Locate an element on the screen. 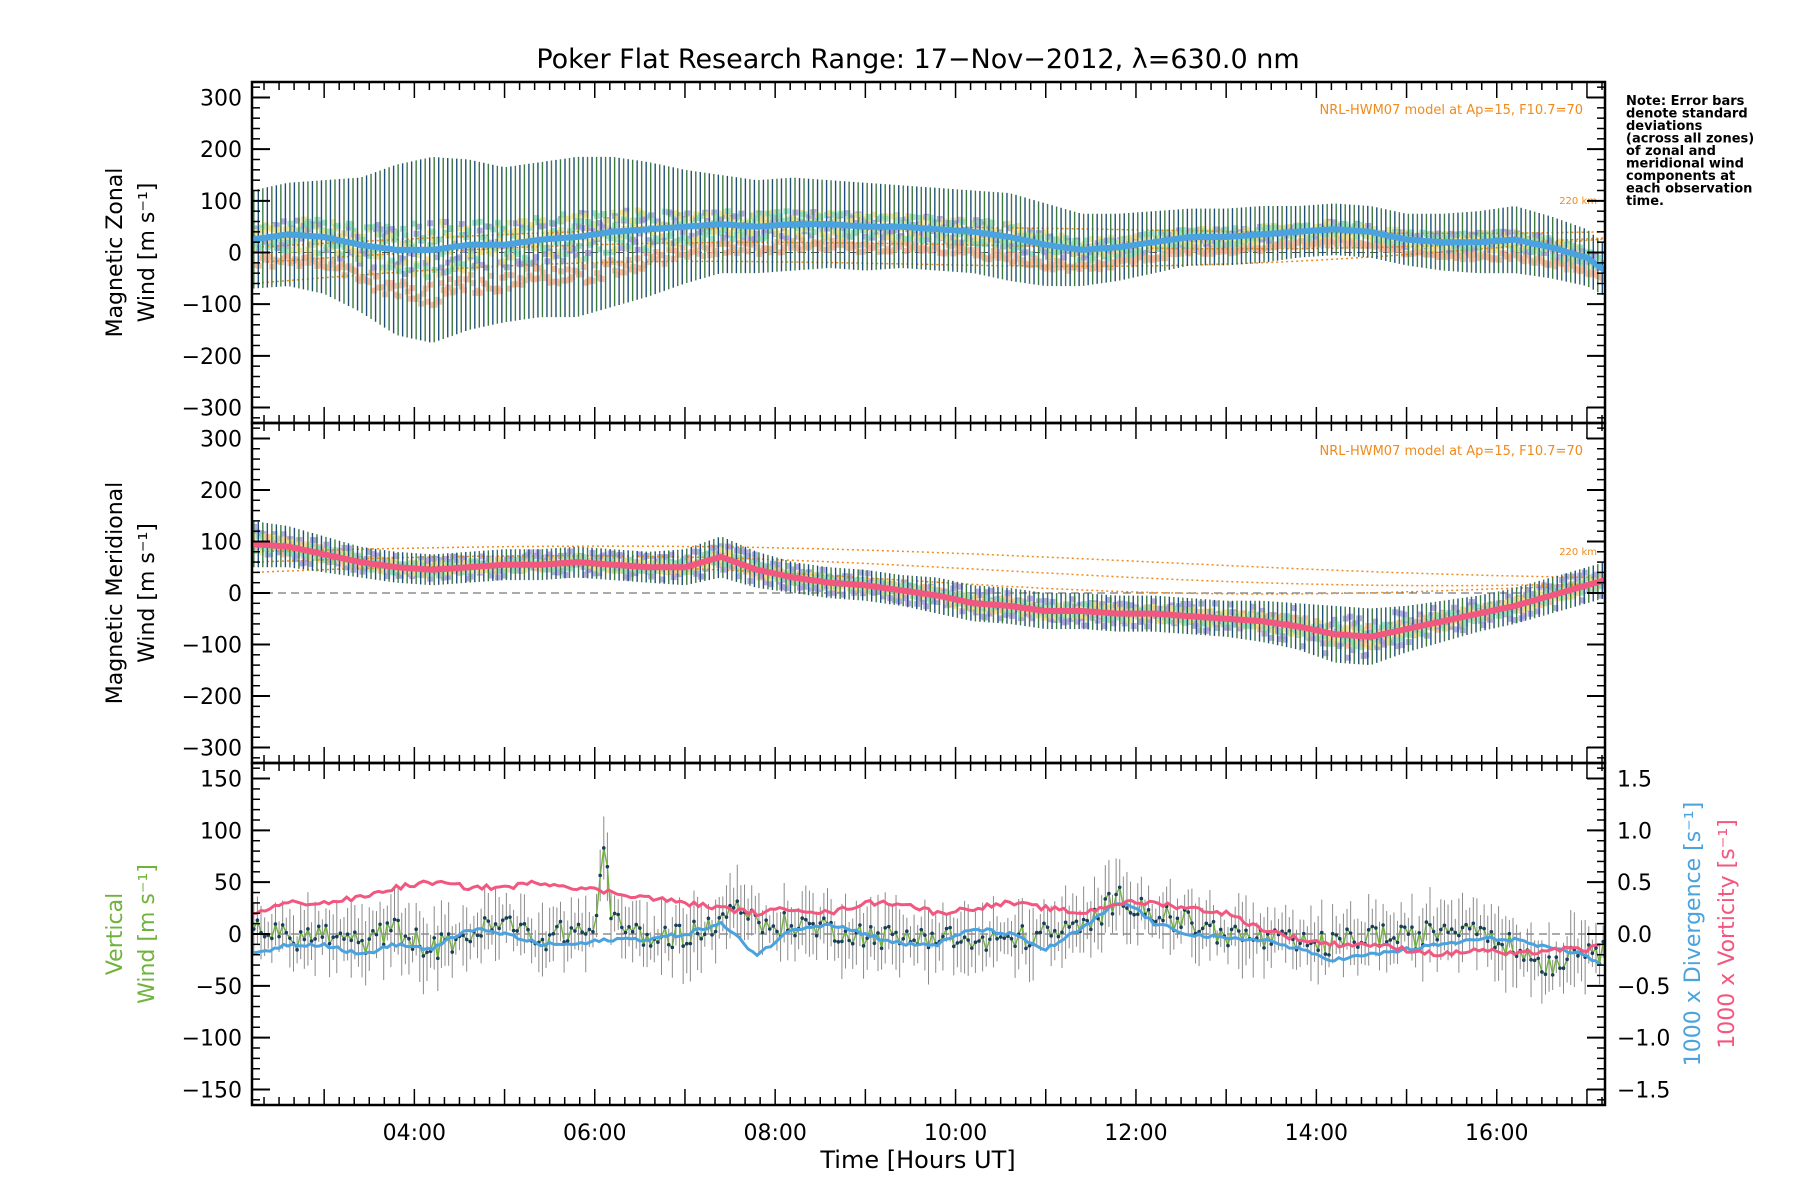 This screenshot has width=1800, height=1200. note-line: meridional wind is located at coordinates (1685, 164).